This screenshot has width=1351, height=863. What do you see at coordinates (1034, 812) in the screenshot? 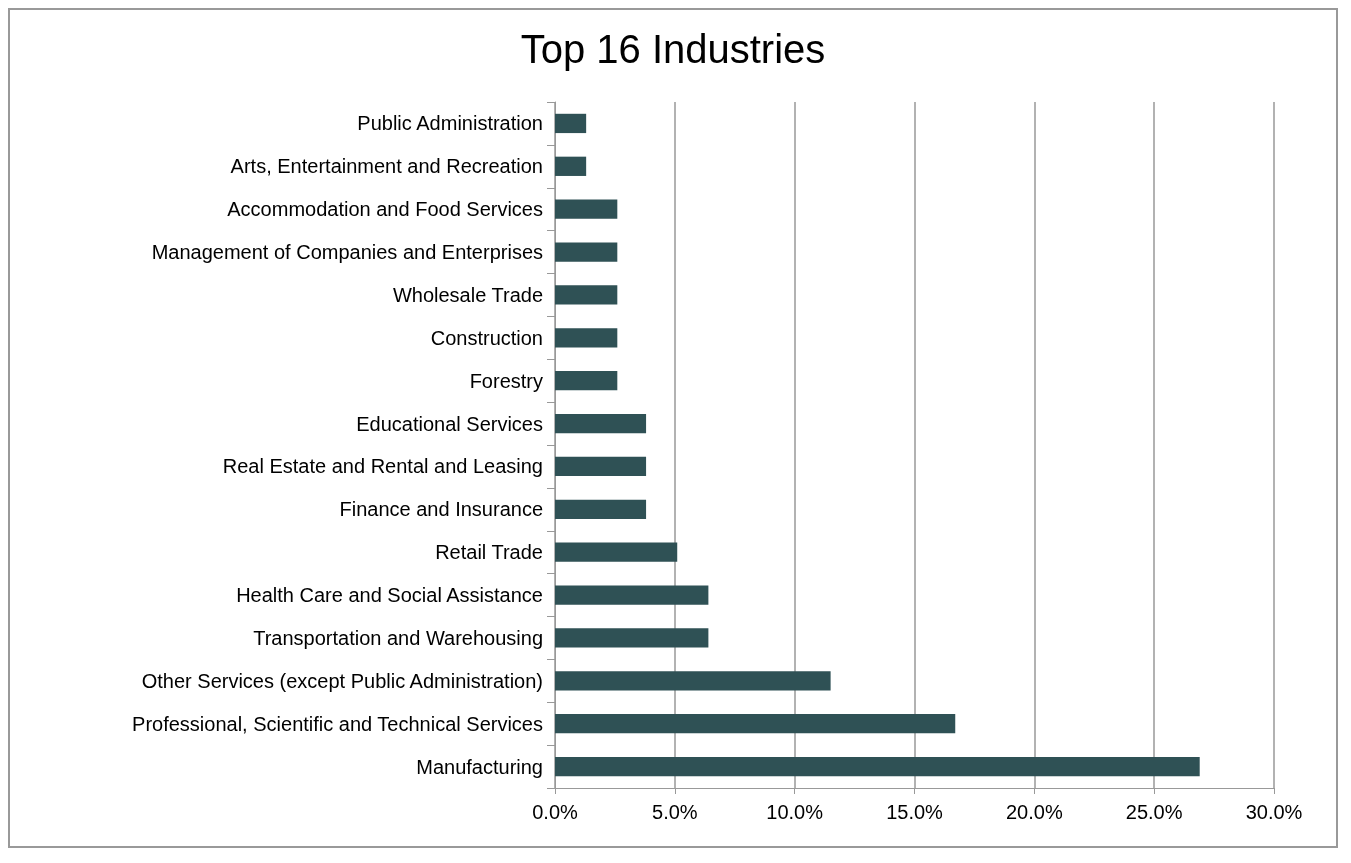
I see `x-tick-label: 20.0%` at bounding box center [1034, 812].